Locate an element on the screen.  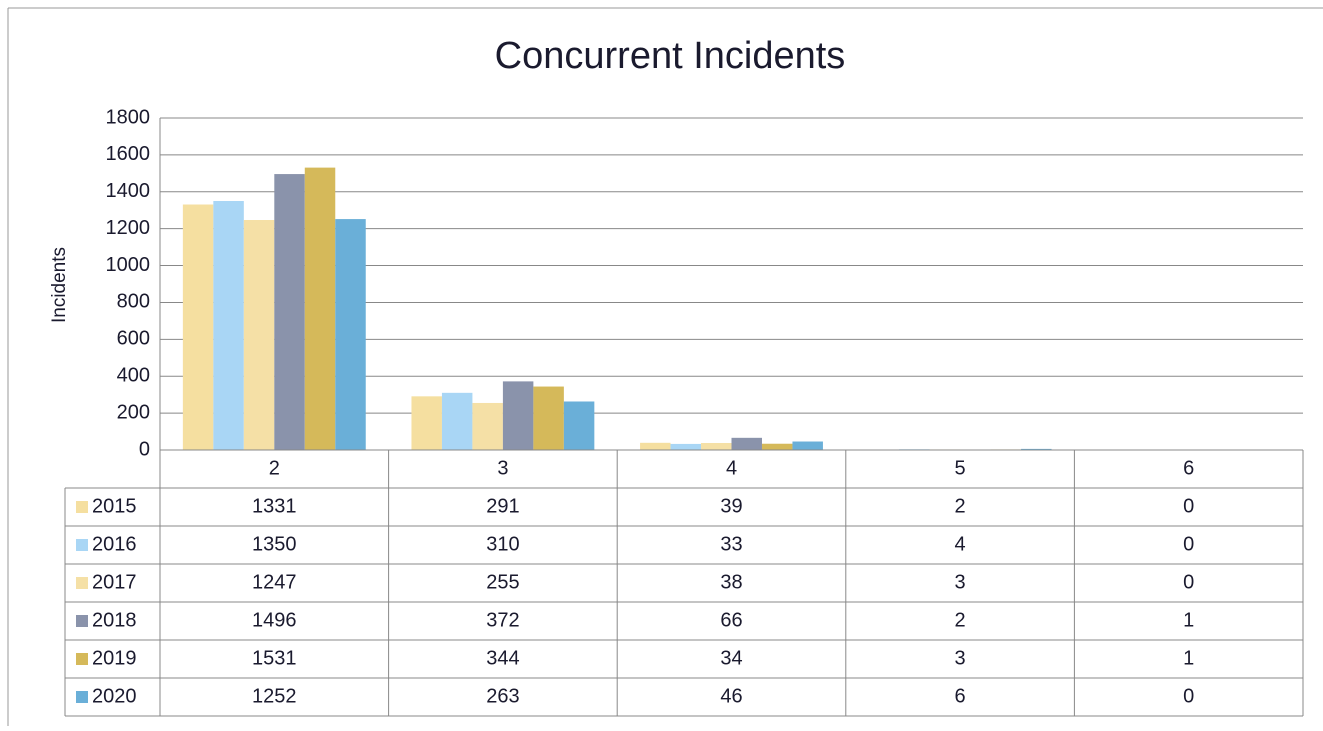
table-cell: 38 is located at coordinates (731, 582).